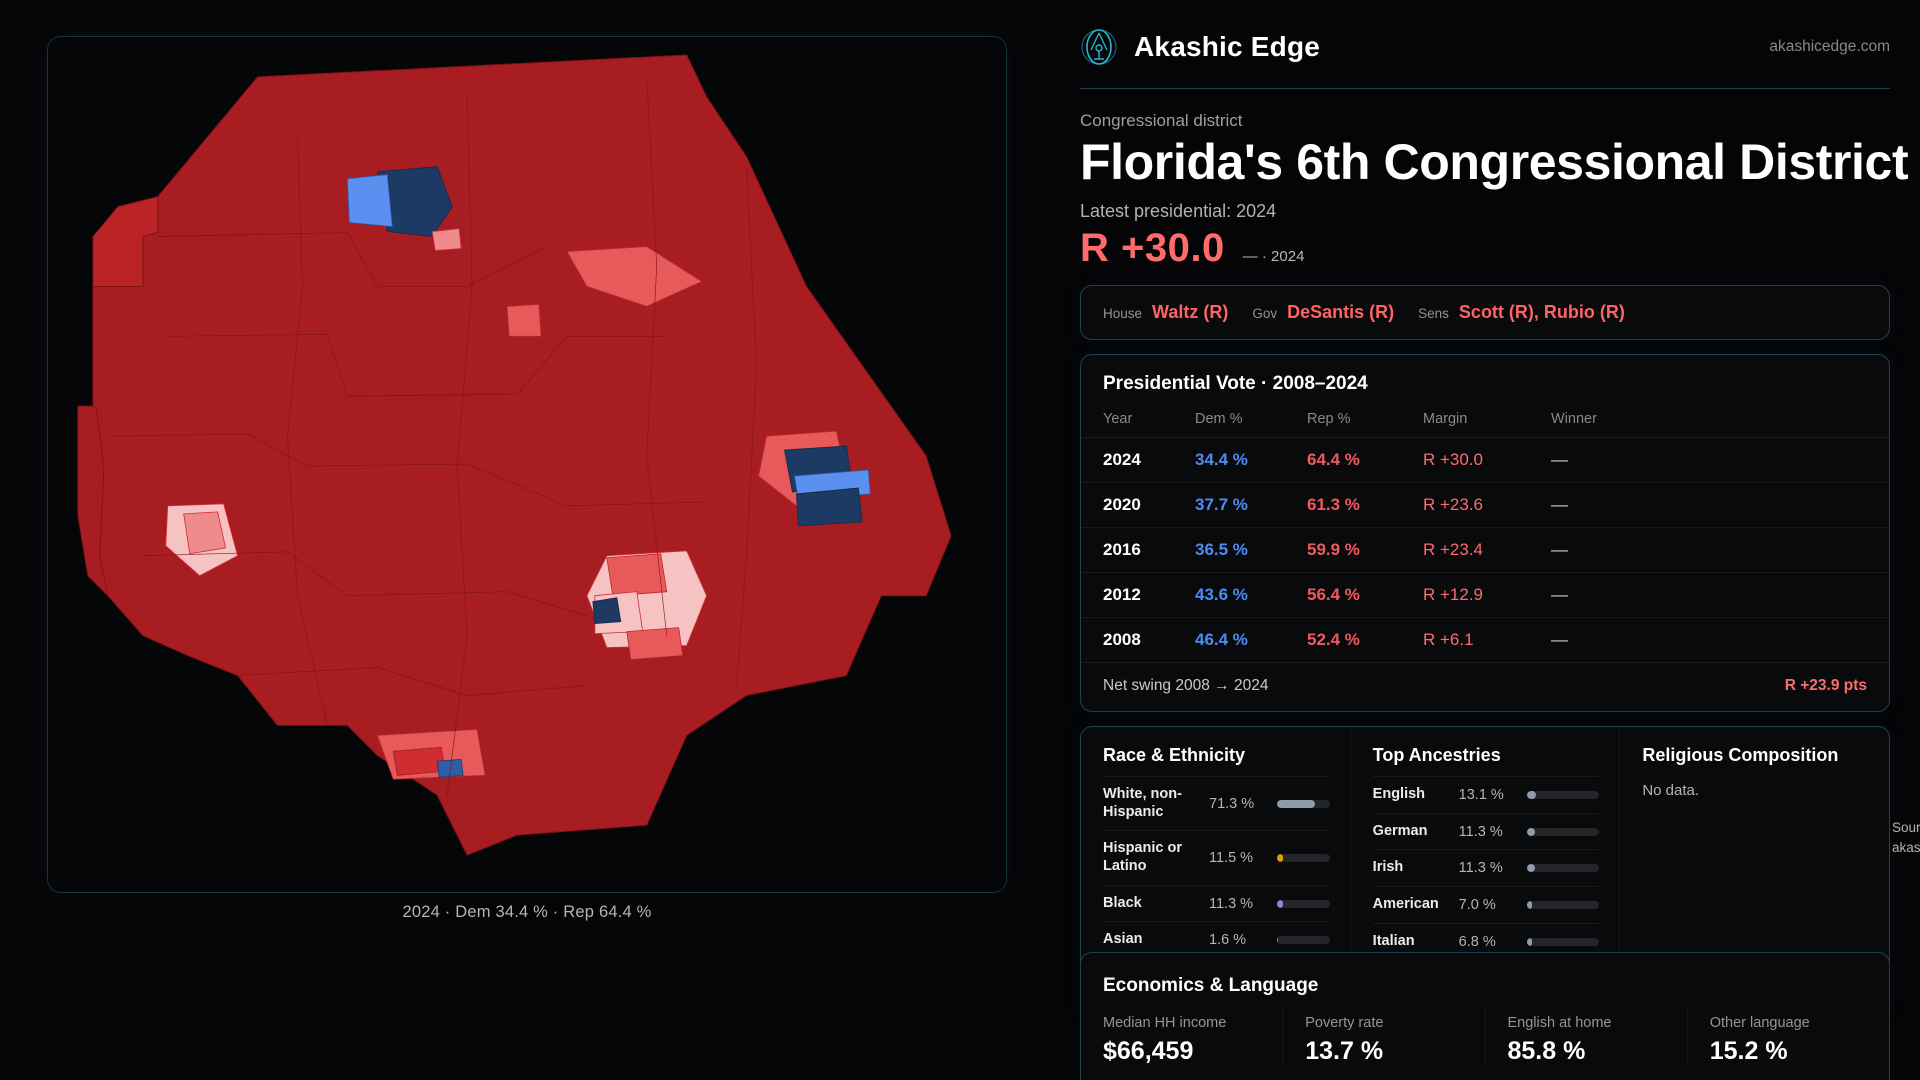 Image resolution: width=1920 pixels, height=1080 pixels. I want to click on race-label: Asian, so click(1123, 939).